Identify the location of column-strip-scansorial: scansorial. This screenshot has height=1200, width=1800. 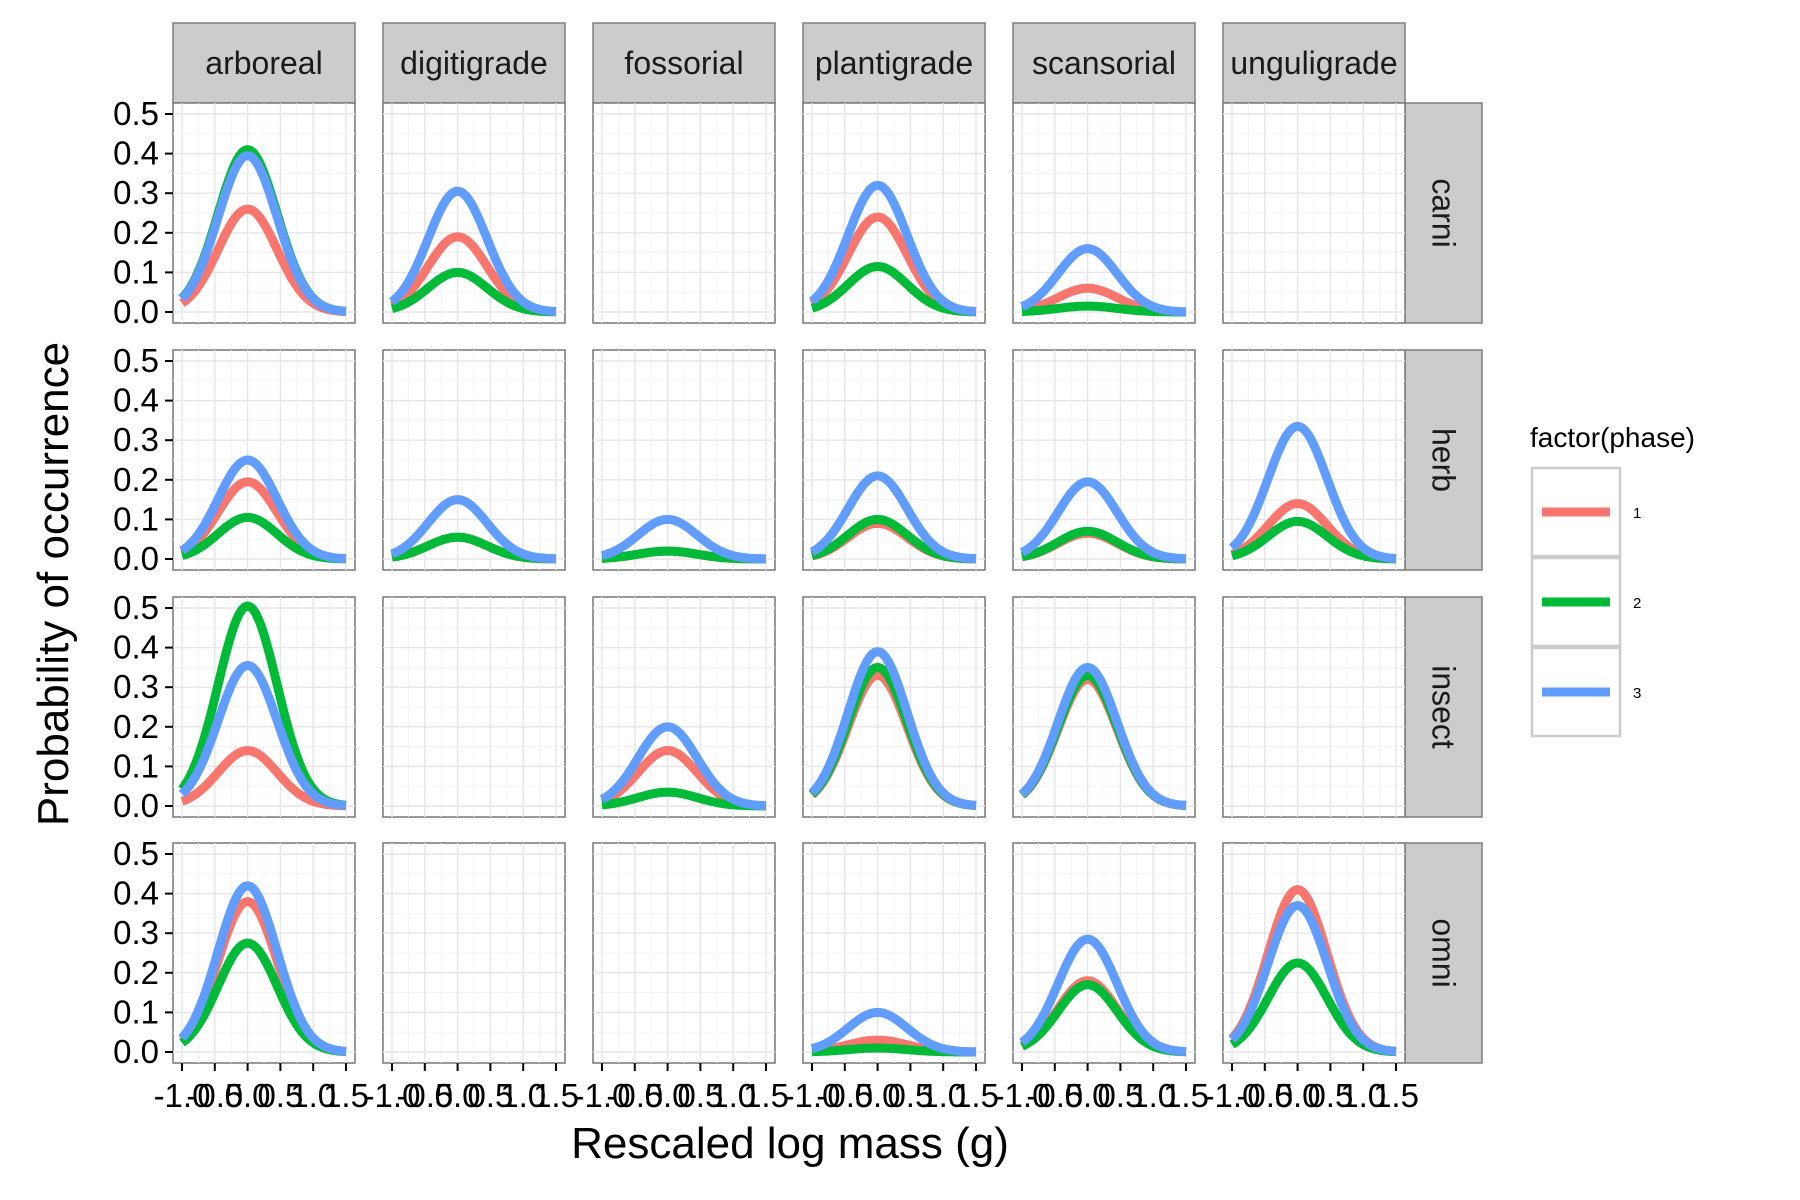
(1104, 63).